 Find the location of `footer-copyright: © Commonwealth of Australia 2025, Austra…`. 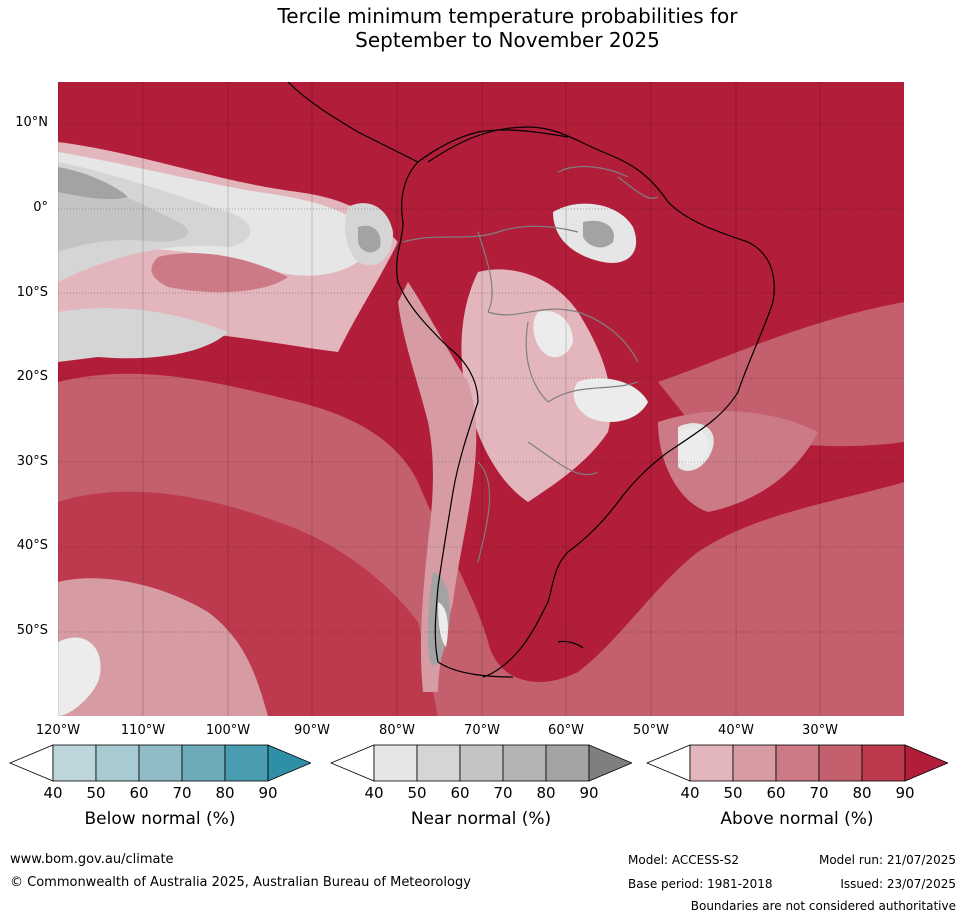

footer-copyright: © Commonwealth of Australia 2025, Austra… is located at coordinates (240, 882).